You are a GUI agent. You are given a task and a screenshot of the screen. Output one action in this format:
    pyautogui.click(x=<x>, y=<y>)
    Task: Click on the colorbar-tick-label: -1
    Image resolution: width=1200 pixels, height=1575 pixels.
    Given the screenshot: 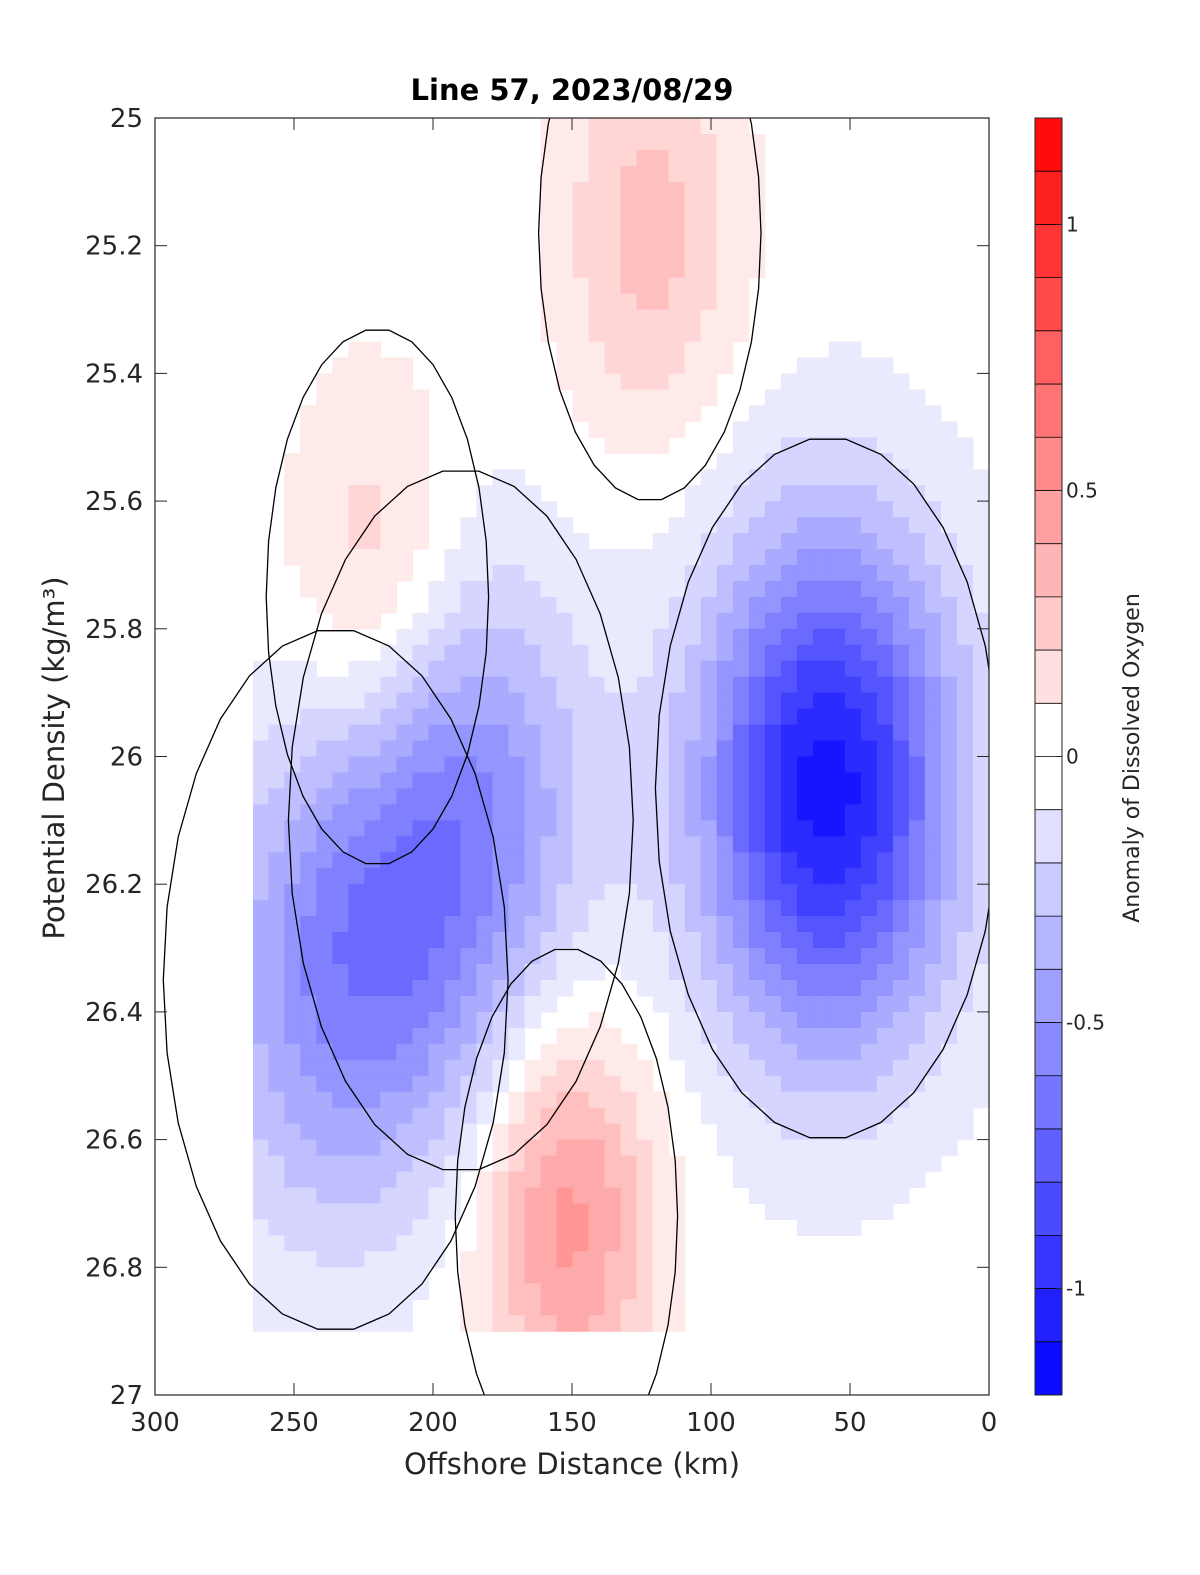 What is the action you would take?
    pyautogui.click(x=1076, y=1289)
    